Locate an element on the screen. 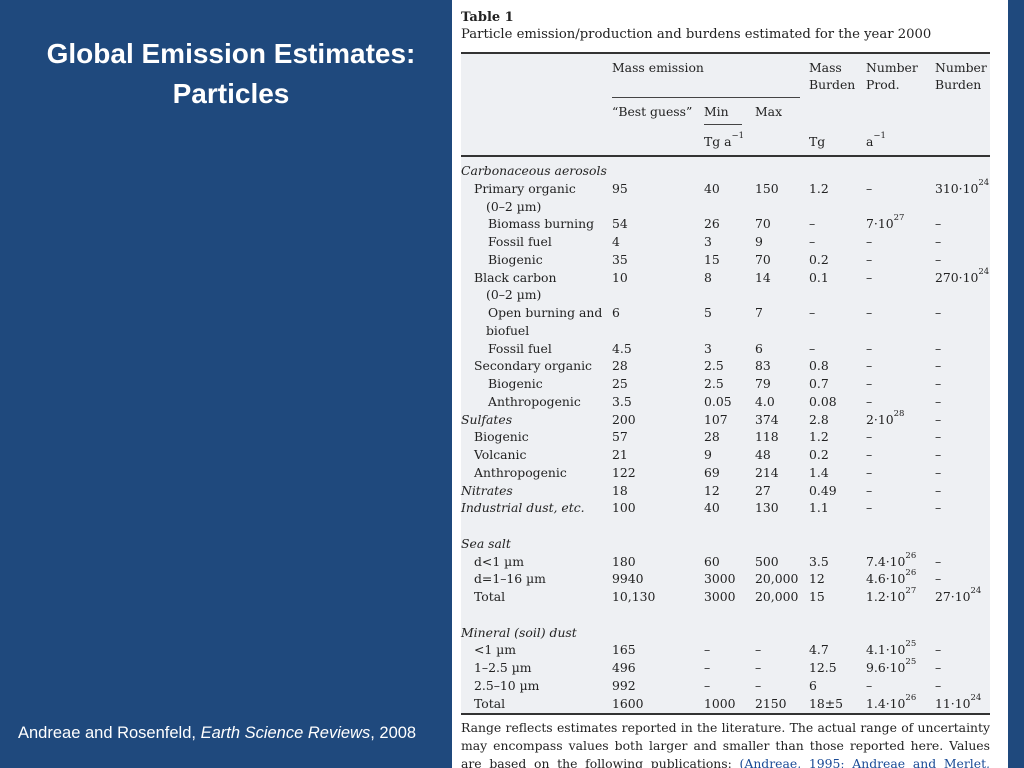  table-row: Fossil fuel 4 3 9 – – – is located at coordinates (725, 243).